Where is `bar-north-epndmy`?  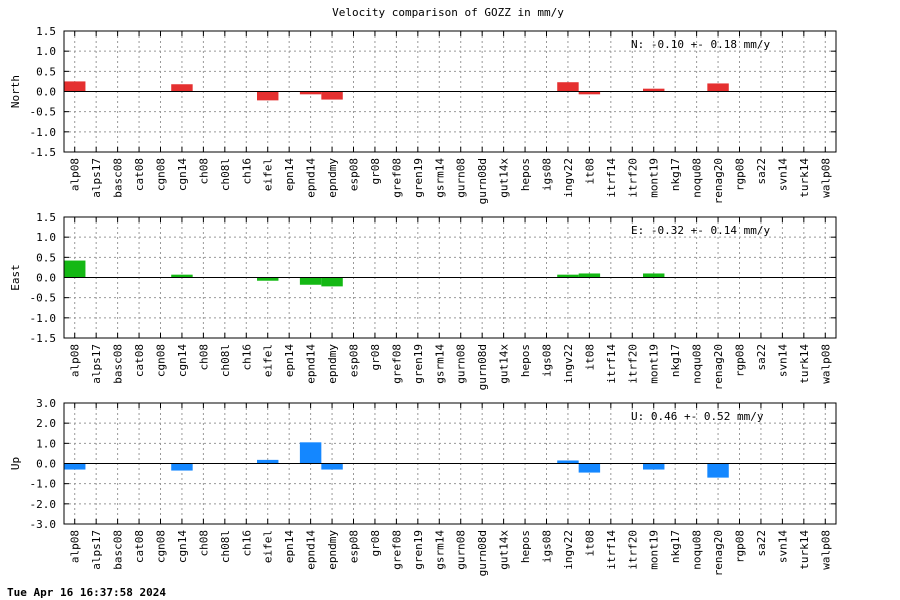
bar-north-epndmy is located at coordinates (332, 95).